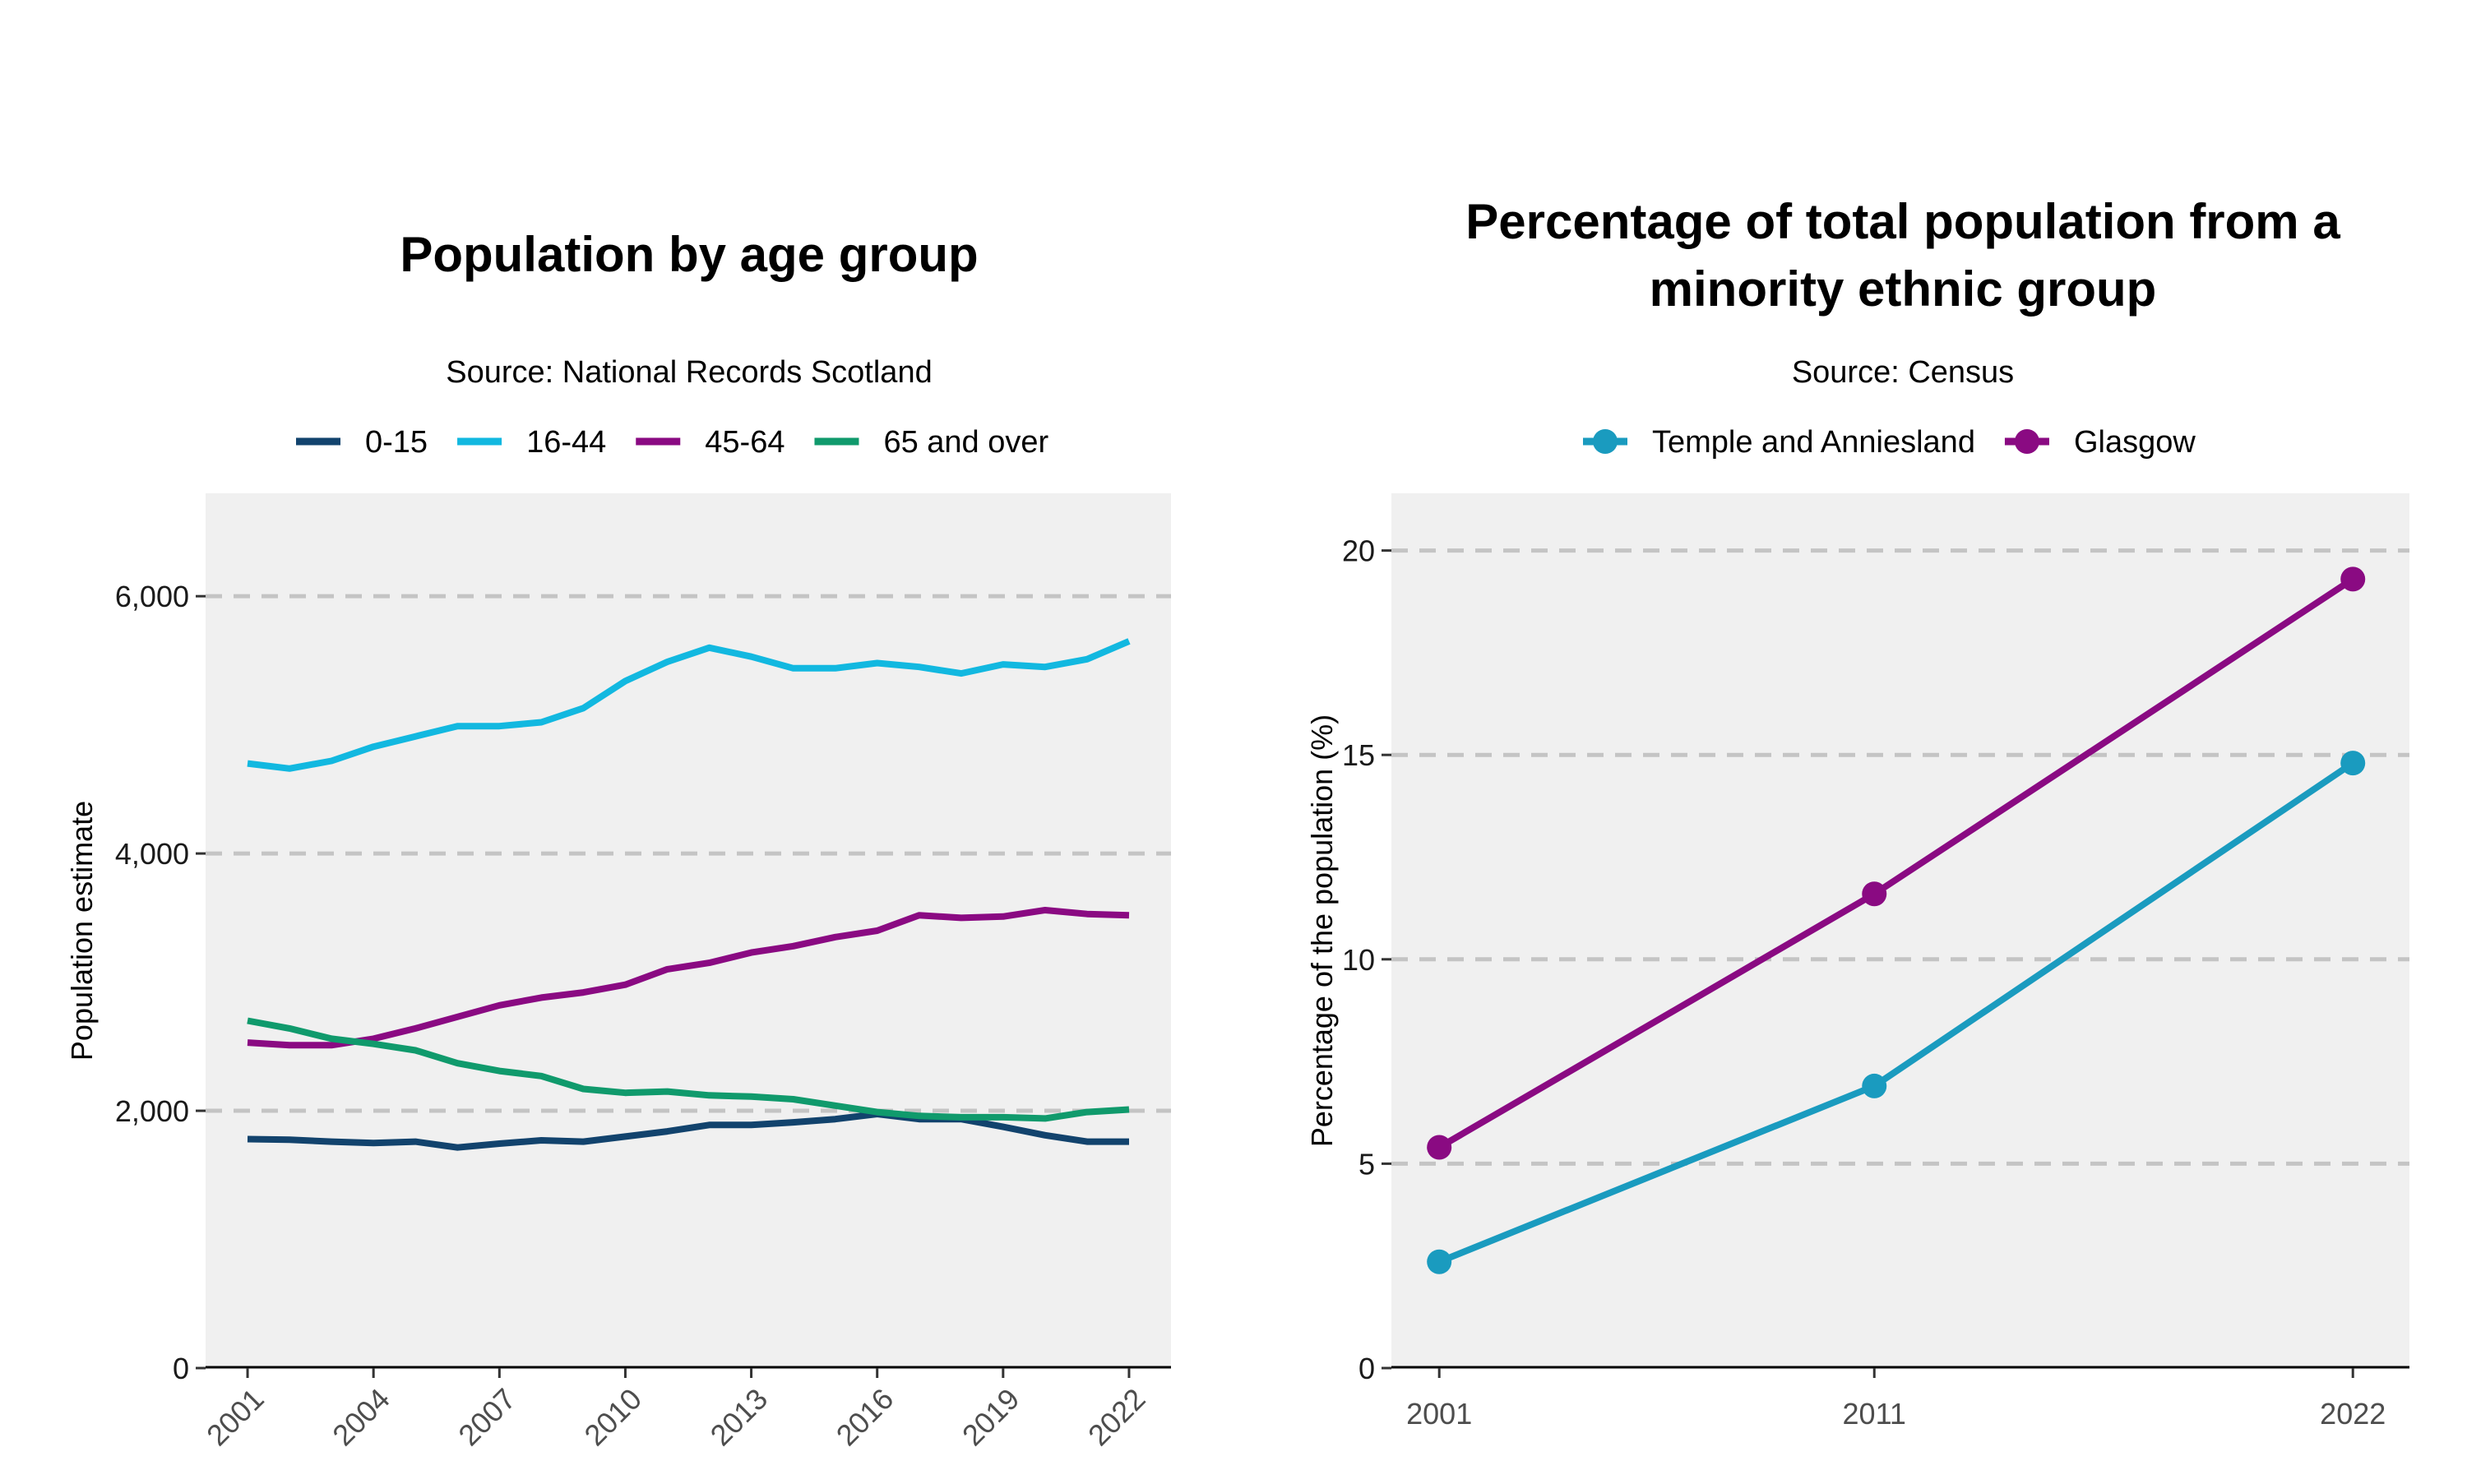 This screenshot has width=2467, height=1484. I want to click on series-line-65-and-over, so click(689, 1069).